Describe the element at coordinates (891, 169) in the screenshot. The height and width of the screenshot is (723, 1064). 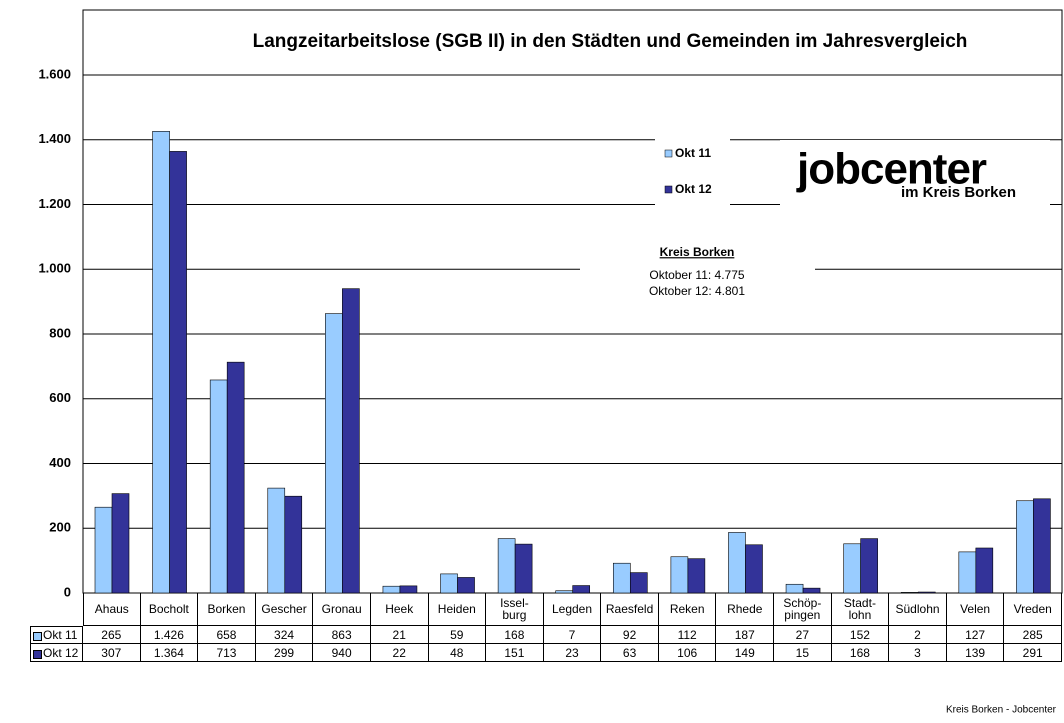
I see `logo-name: jobcenter` at that location.